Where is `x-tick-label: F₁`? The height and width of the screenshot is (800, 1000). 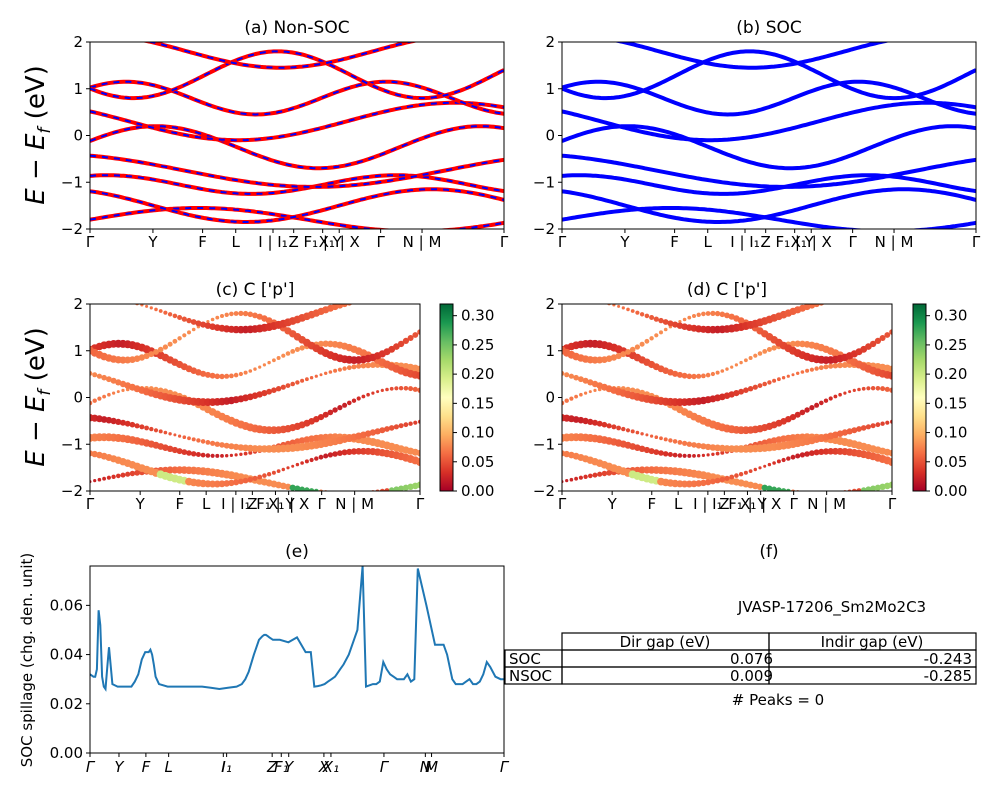
x-tick-label: F₁ is located at coordinates (281, 767).